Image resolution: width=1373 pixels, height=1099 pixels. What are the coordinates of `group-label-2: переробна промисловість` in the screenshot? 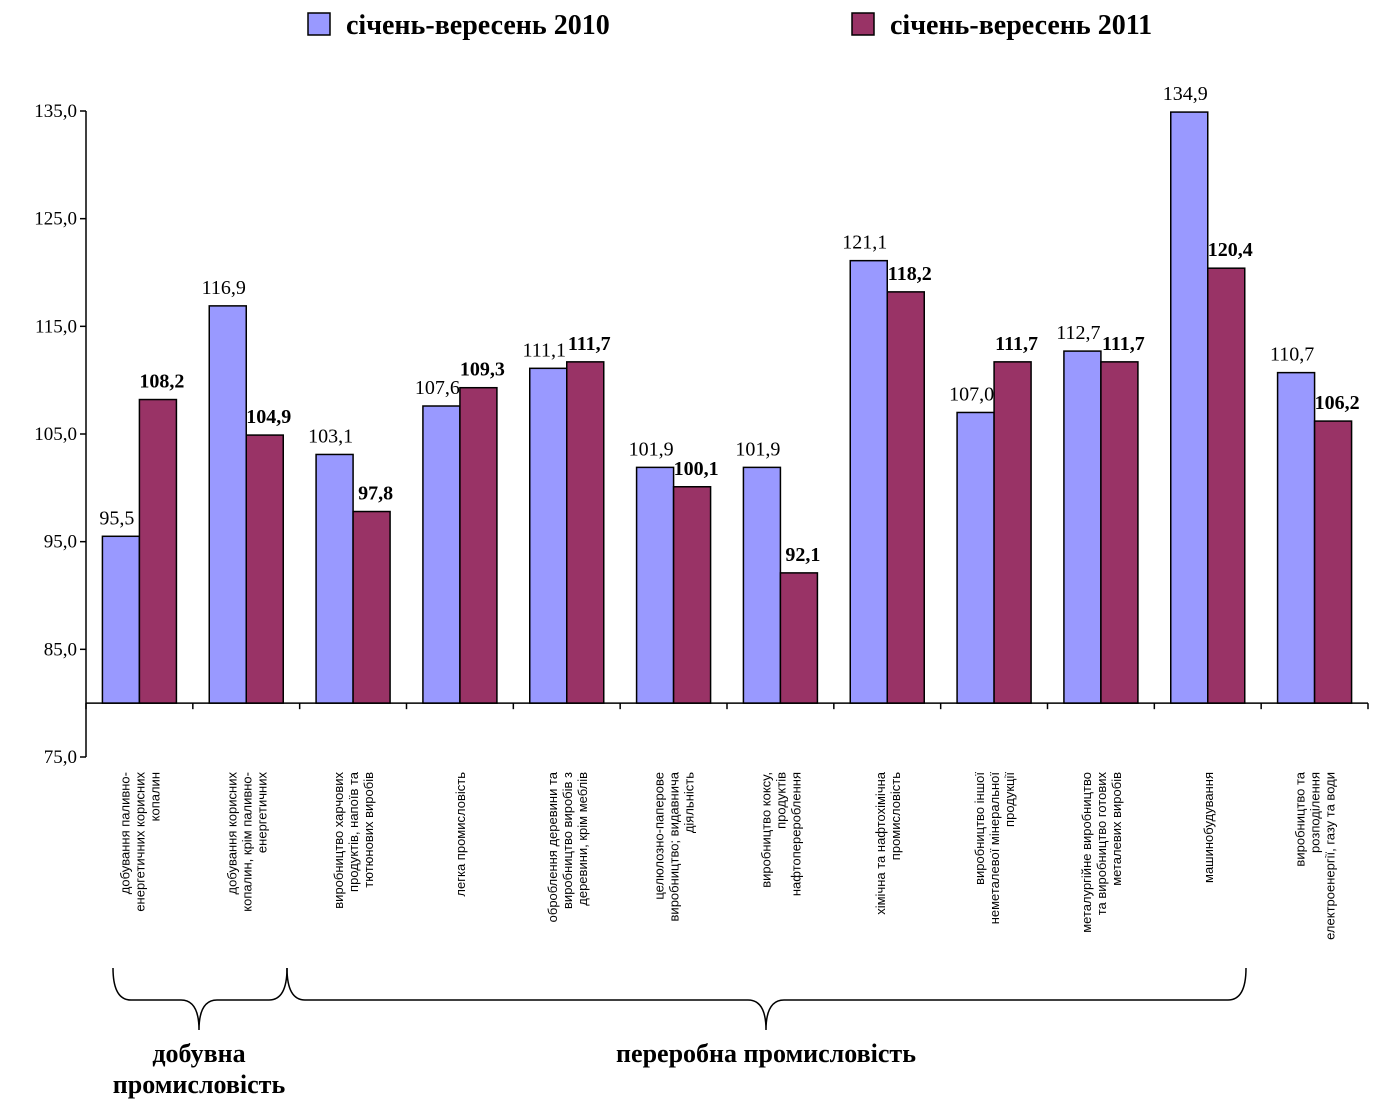 It's located at (766, 1053).